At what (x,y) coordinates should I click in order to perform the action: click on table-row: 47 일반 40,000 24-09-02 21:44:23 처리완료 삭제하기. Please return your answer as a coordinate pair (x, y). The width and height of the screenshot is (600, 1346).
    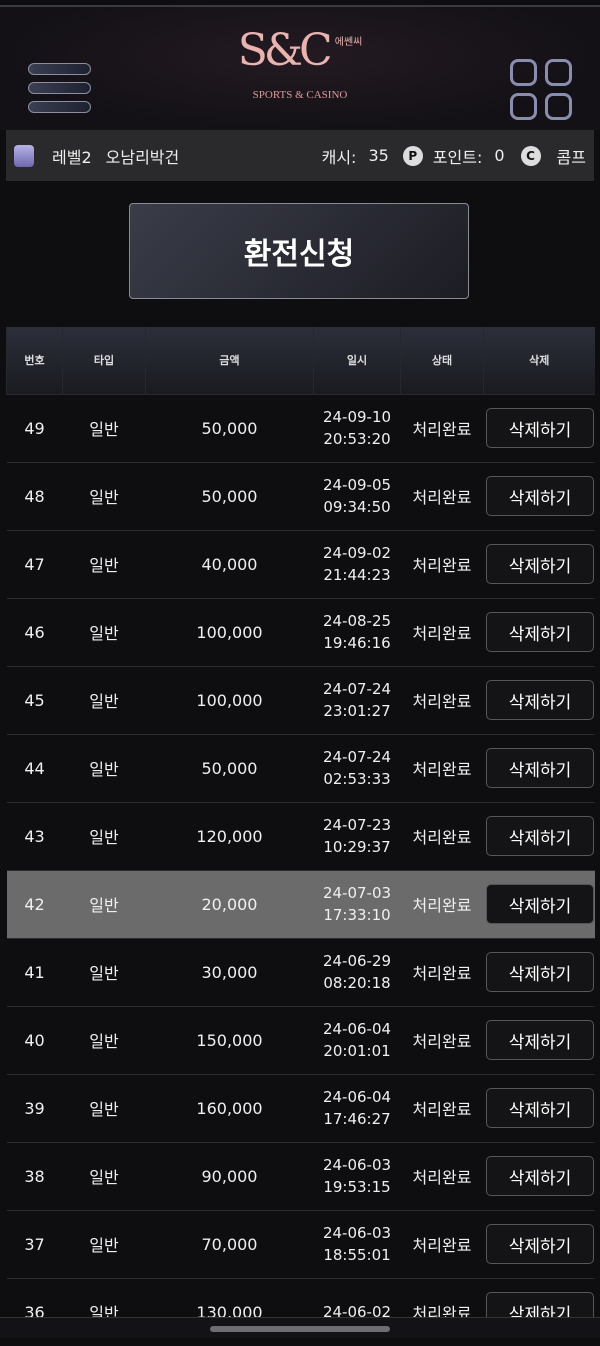
    Looking at the image, I should click on (300, 563).